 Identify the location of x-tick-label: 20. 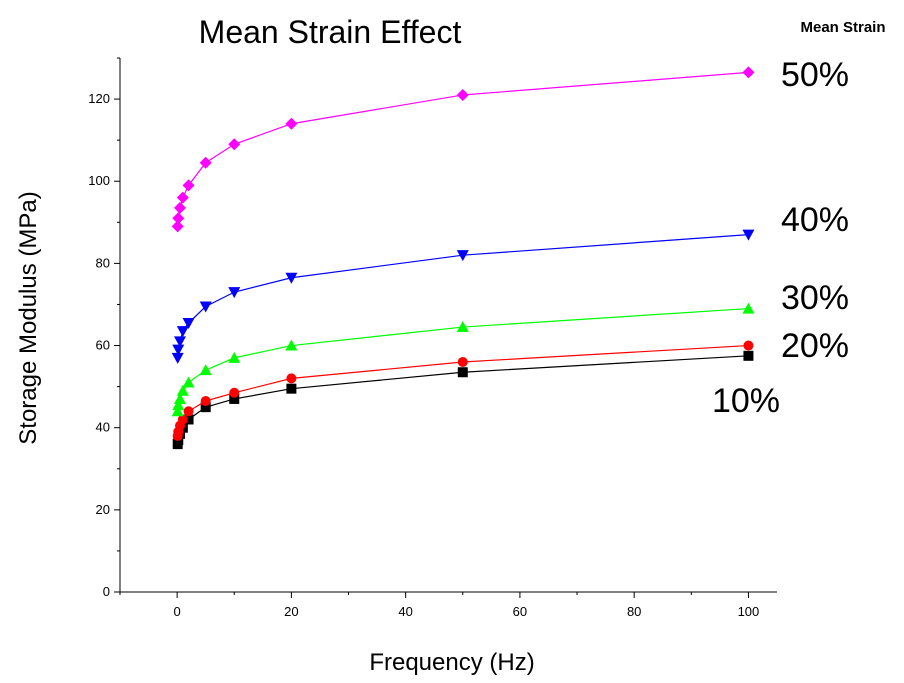
(291, 611).